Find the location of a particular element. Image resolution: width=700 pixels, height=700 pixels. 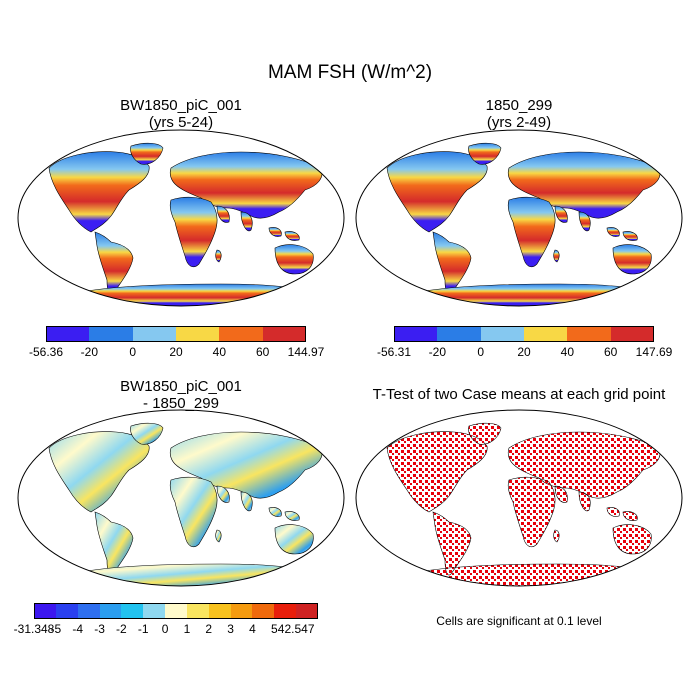

panel-4-map is located at coordinates (519, 498).